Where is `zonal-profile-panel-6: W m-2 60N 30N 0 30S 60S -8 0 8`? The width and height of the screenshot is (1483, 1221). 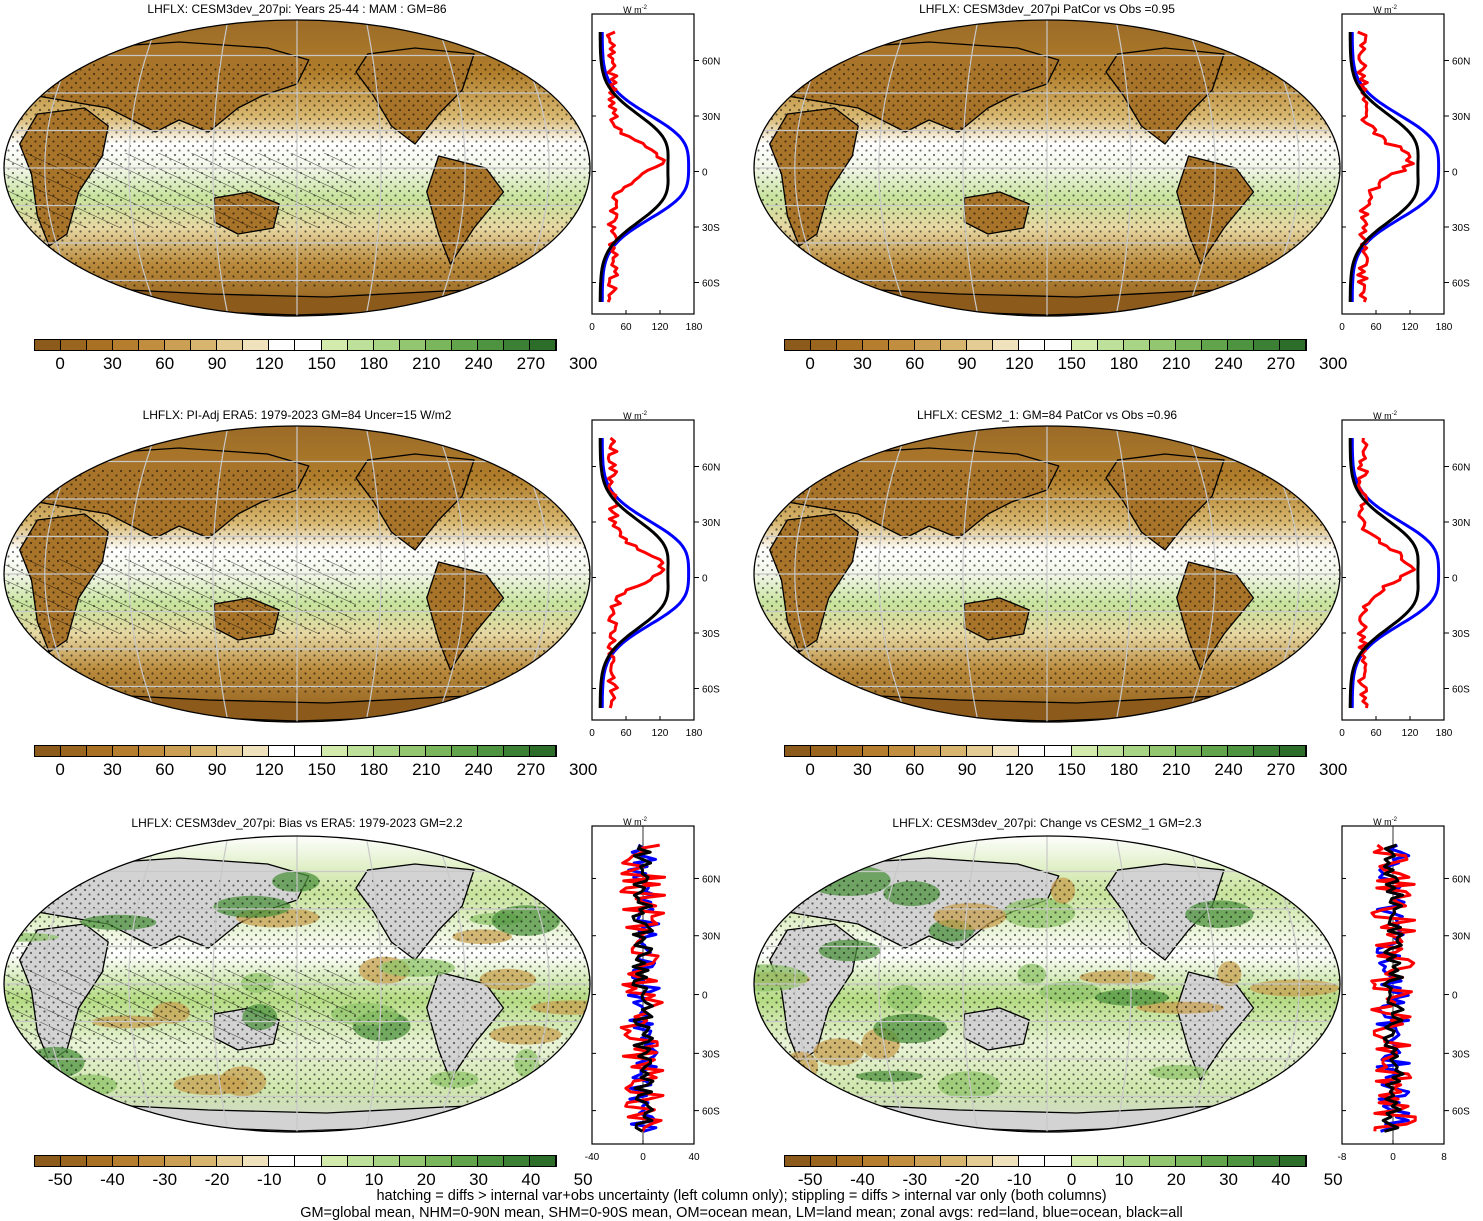 zonal-profile-panel-6: W m-2 60N 30N 0 30S 60S -8 0 8 is located at coordinates (1404, 990).